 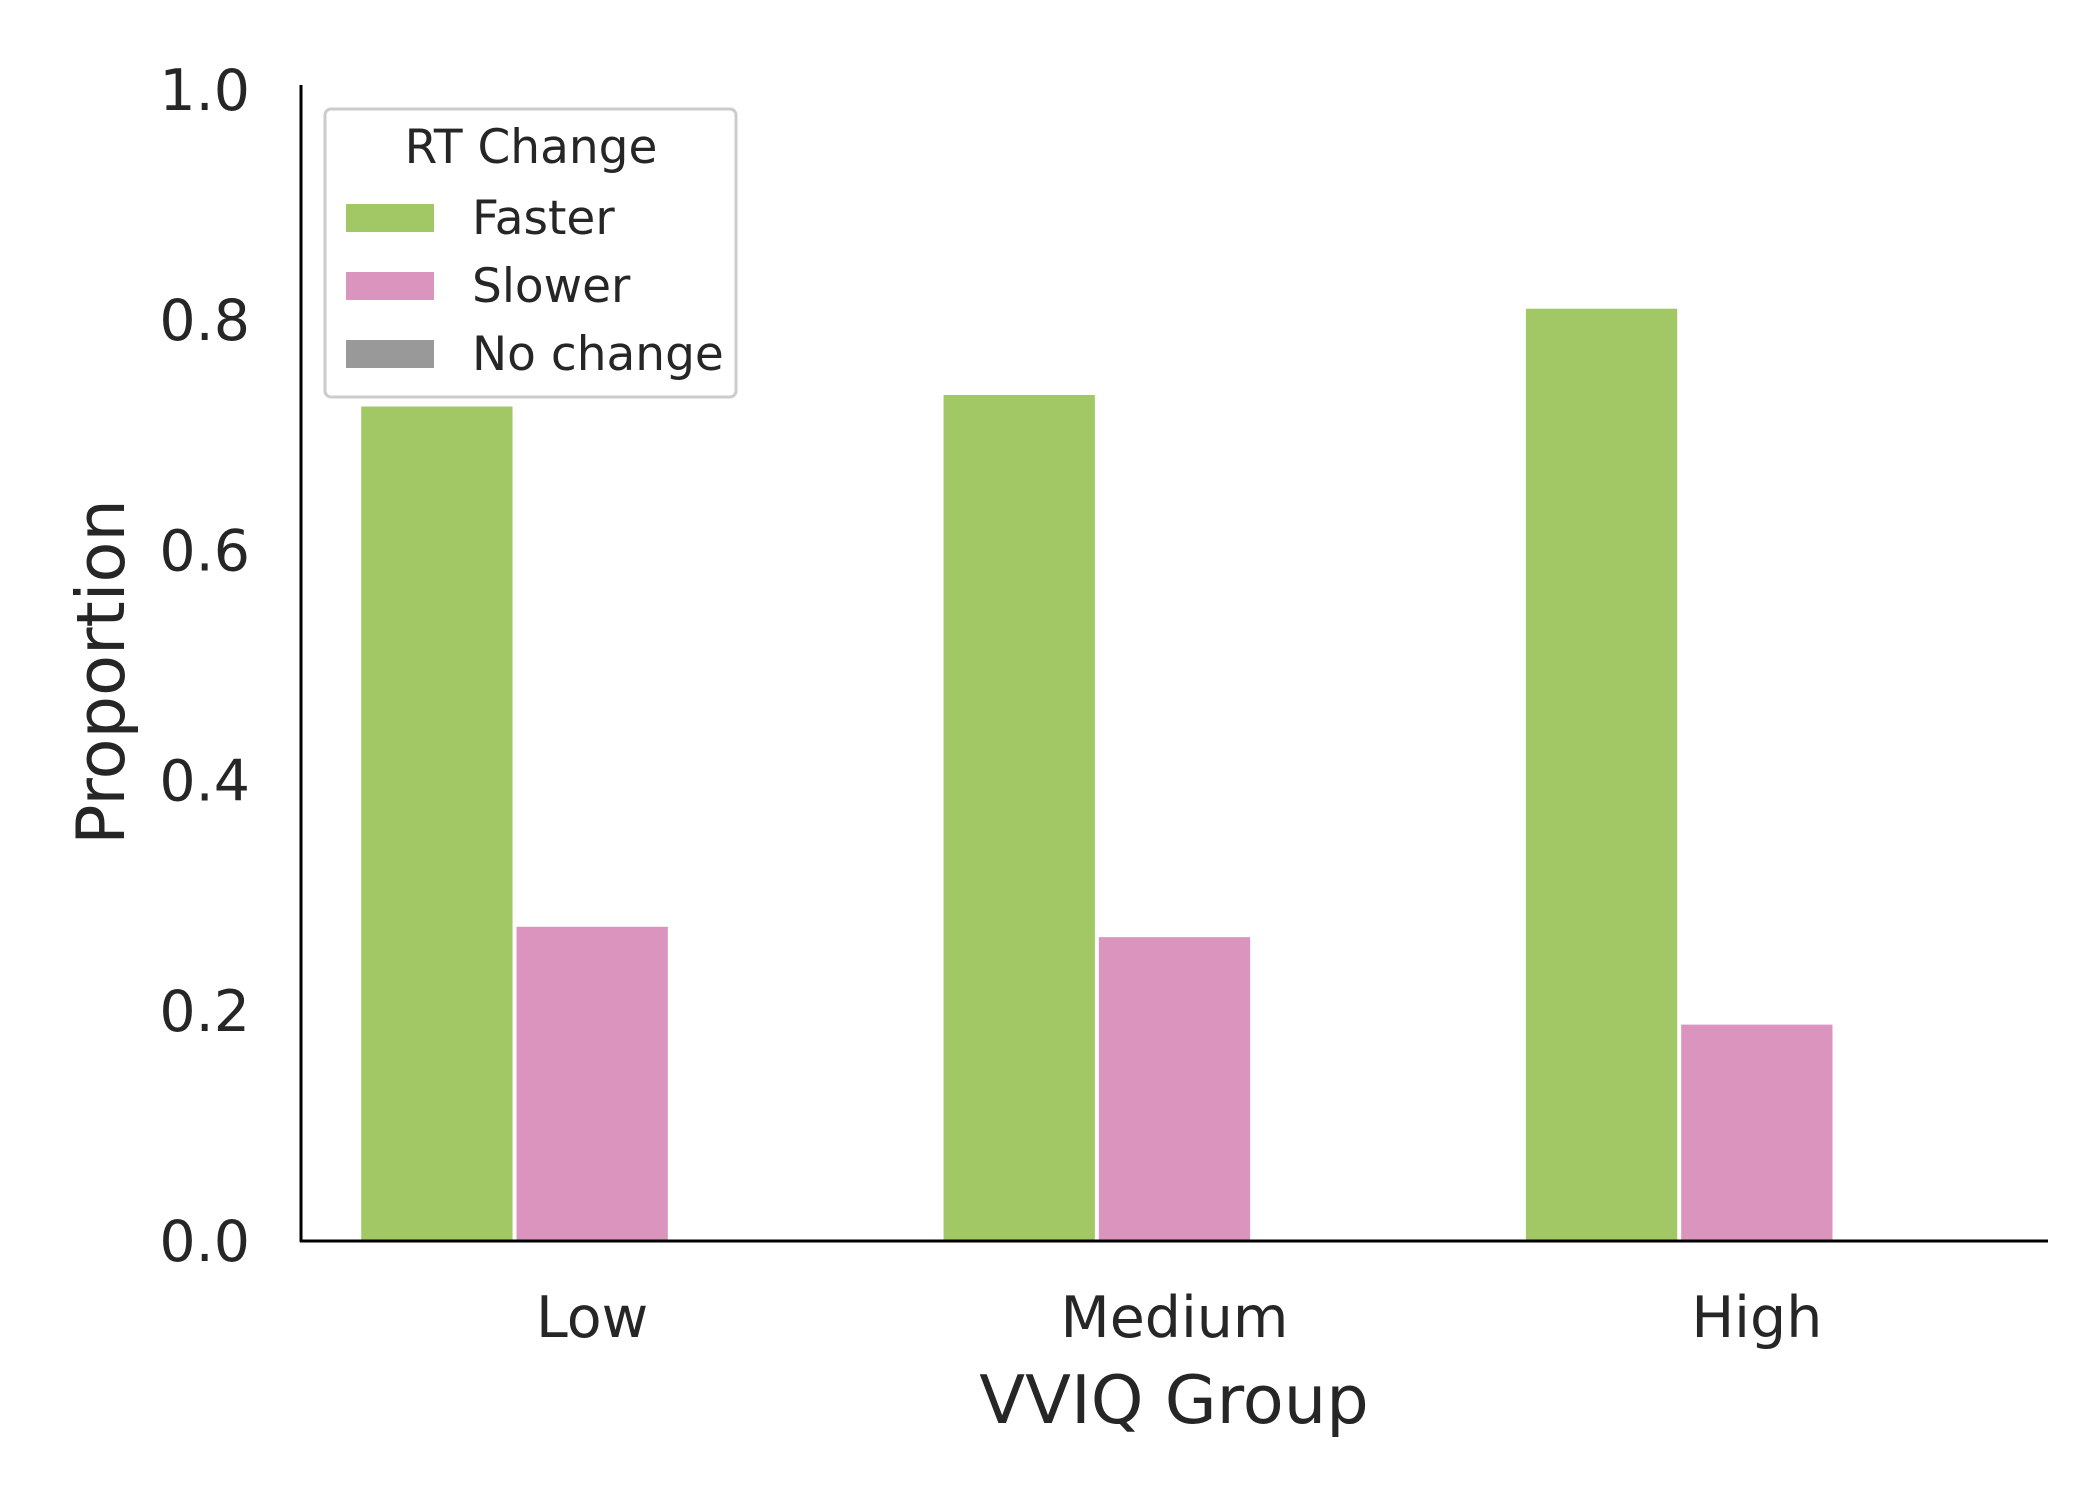 I want to click on x-tick-label: High, so click(x=1756, y=1318).